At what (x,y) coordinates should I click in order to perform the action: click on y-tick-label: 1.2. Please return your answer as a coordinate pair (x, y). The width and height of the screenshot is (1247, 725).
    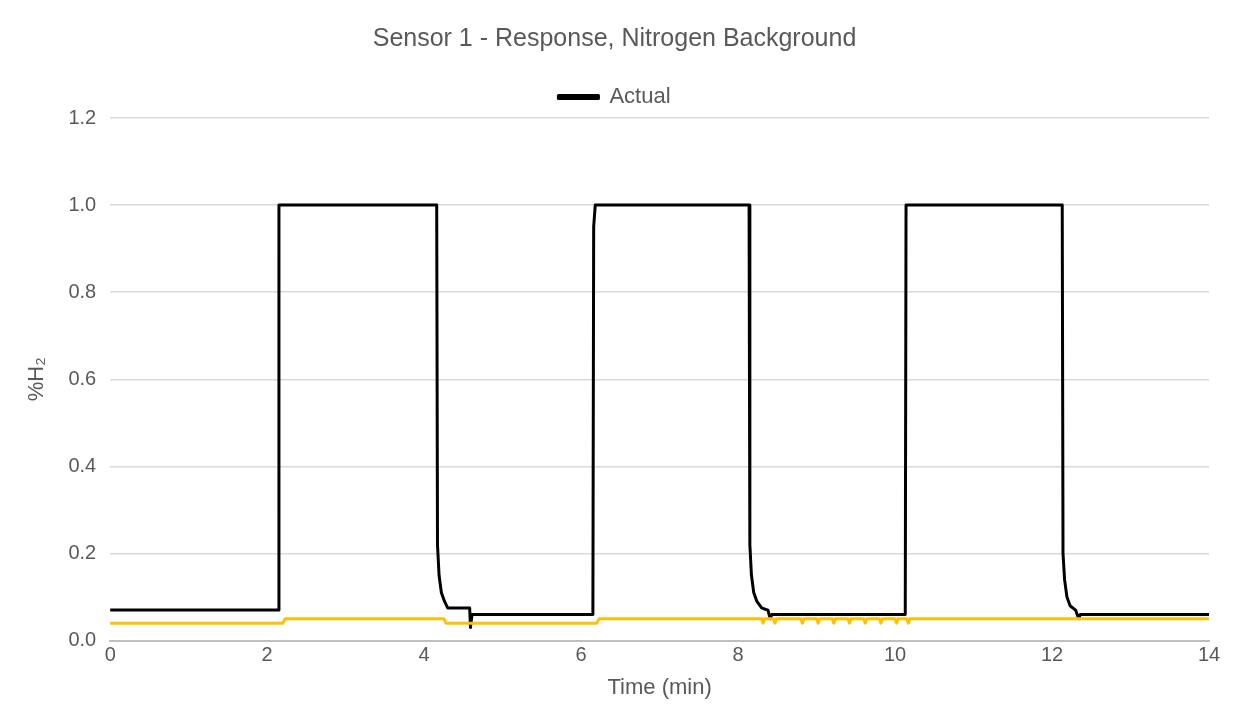
    Looking at the image, I should click on (82, 116).